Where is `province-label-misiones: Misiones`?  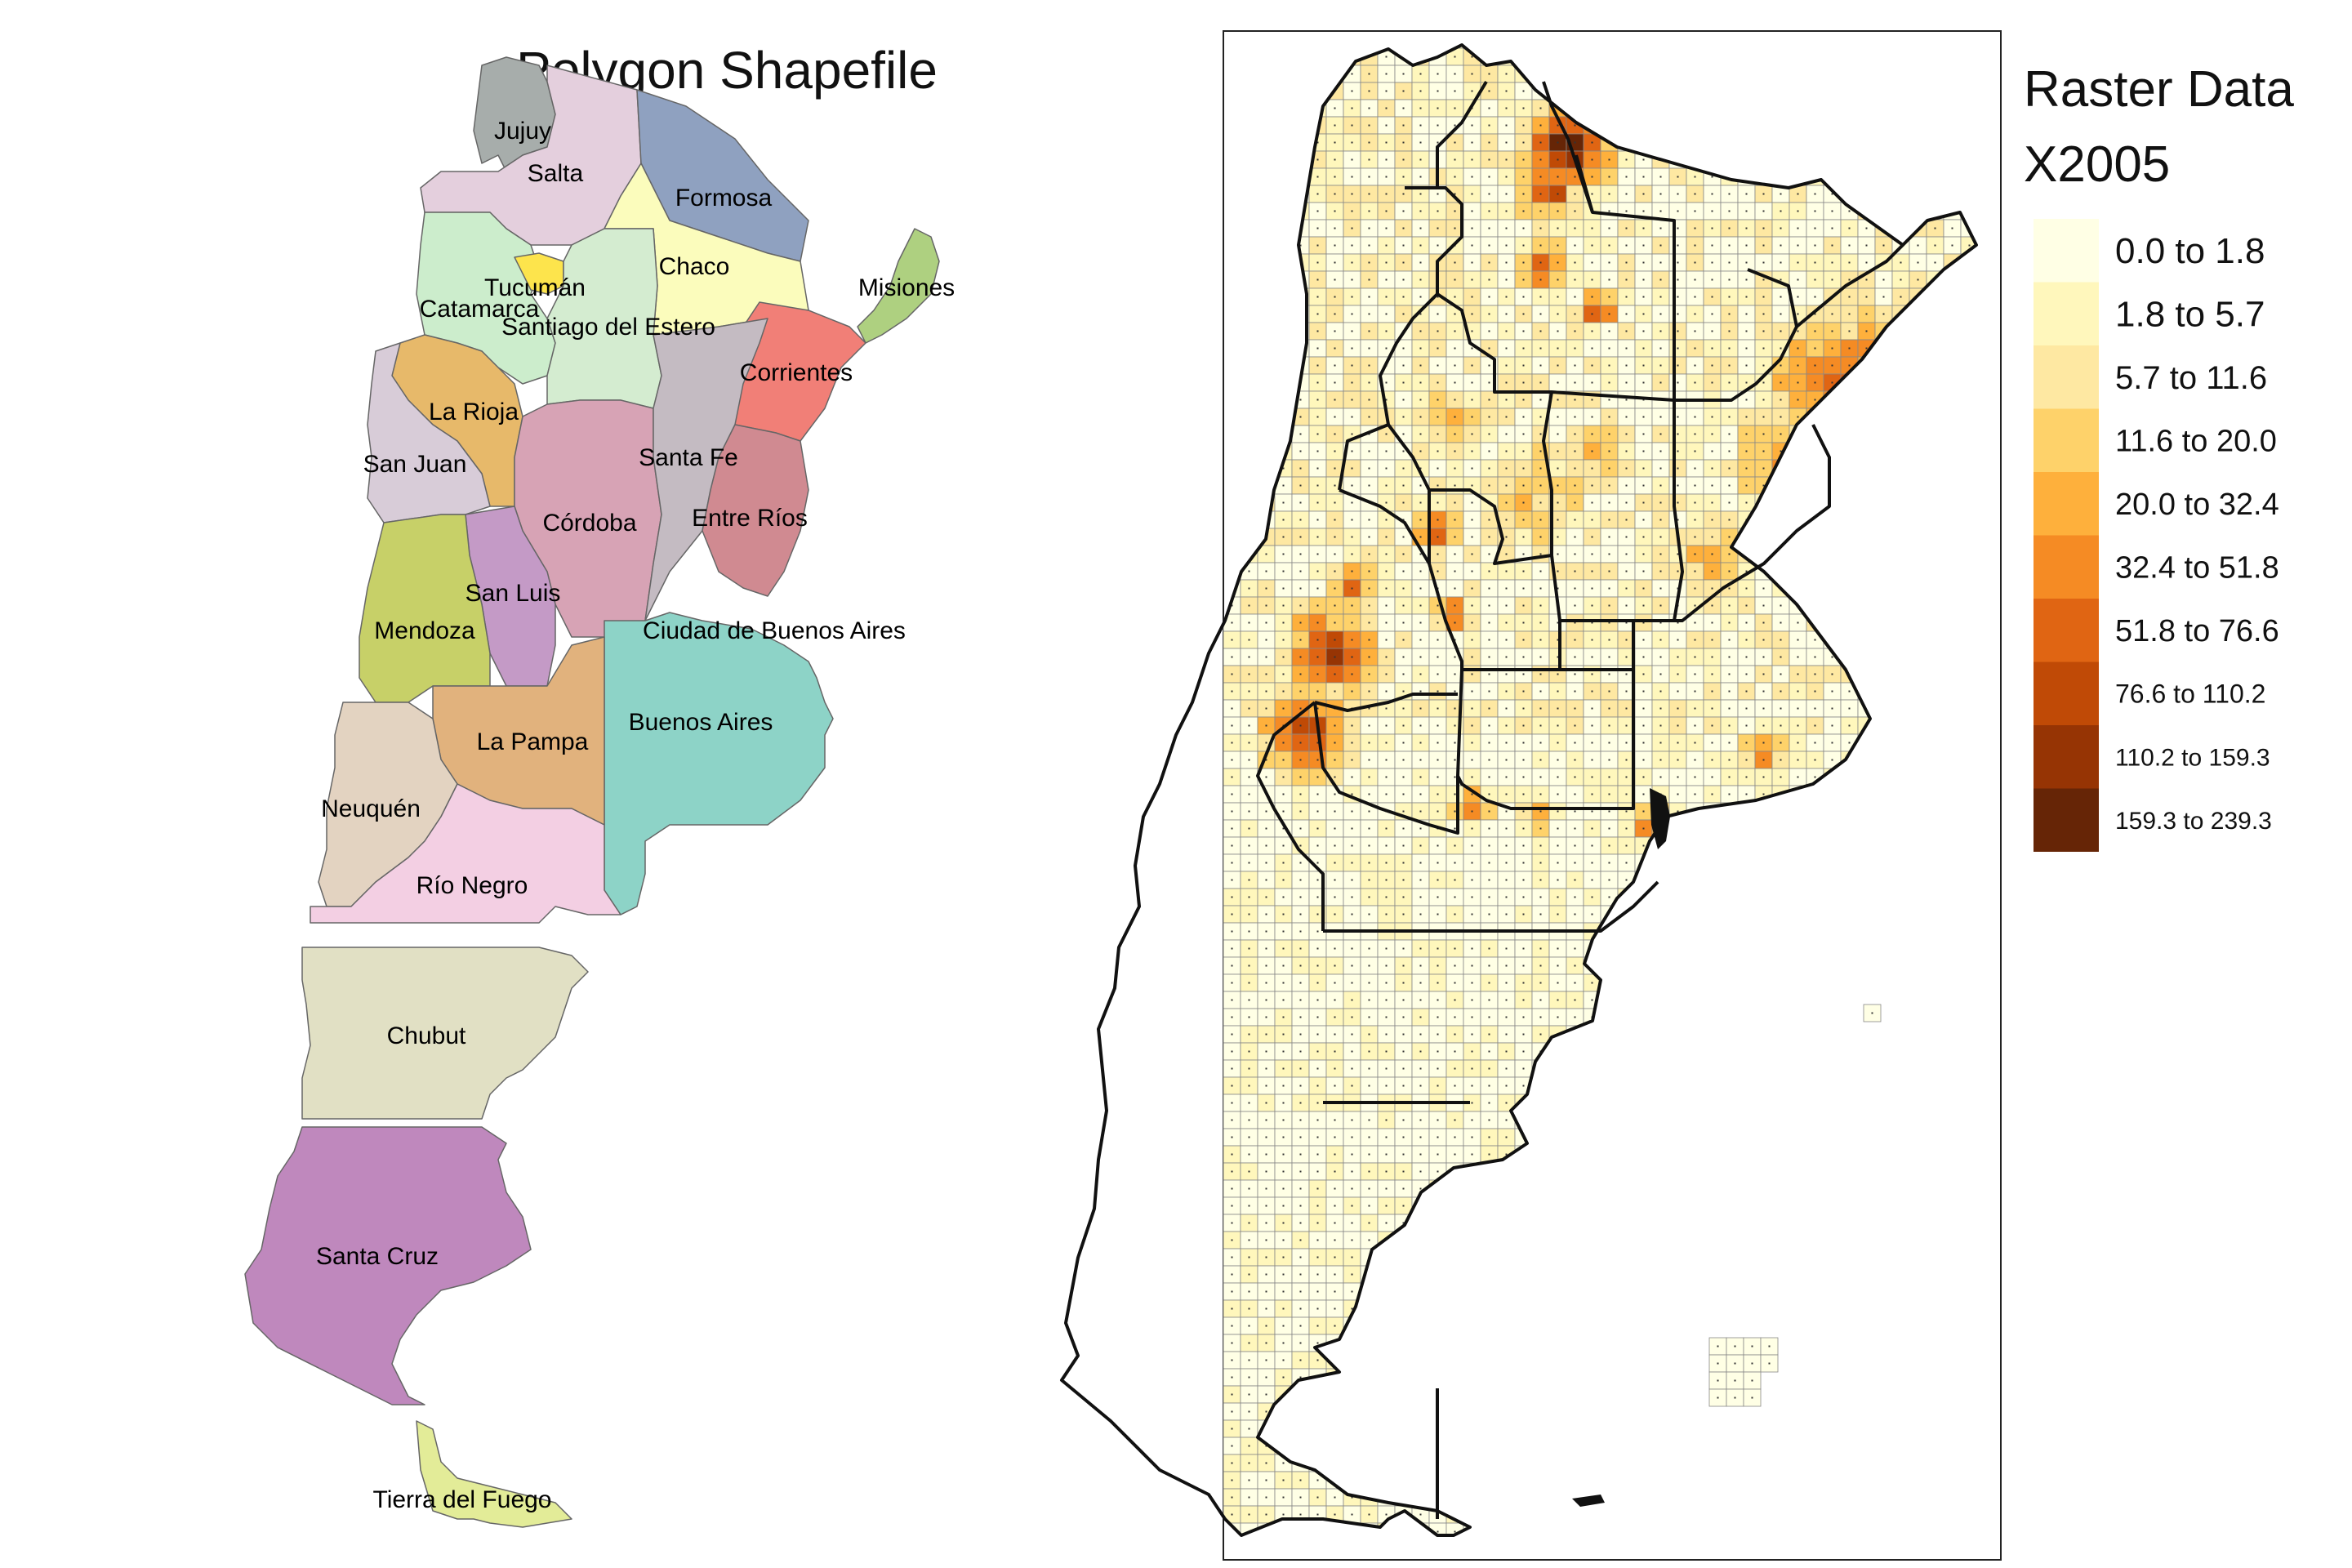
province-label-misiones: Misiones is located at coordinates (906, 287).